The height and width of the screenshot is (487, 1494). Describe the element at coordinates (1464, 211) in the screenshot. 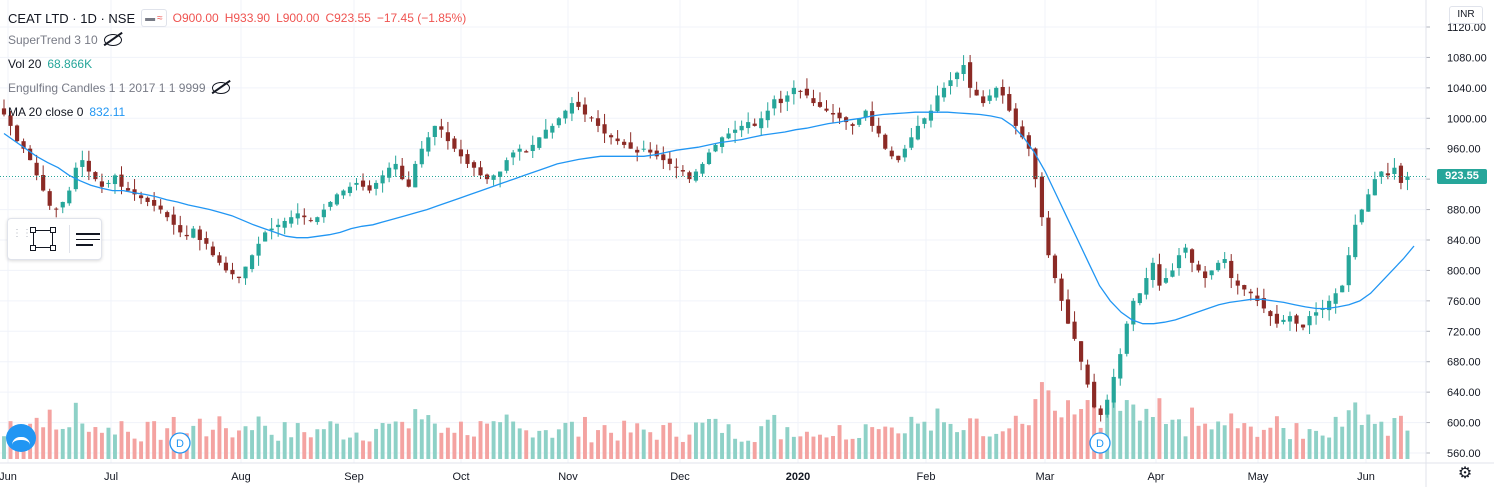

I see `y-tick-label: 880.00` at that location.